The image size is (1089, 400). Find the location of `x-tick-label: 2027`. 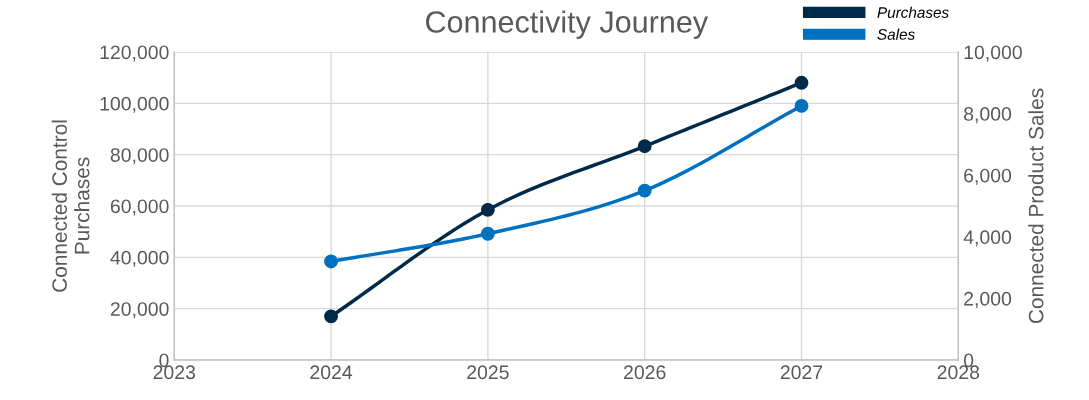

x-tick-label: 2027 is located at coordinates (801, 372).